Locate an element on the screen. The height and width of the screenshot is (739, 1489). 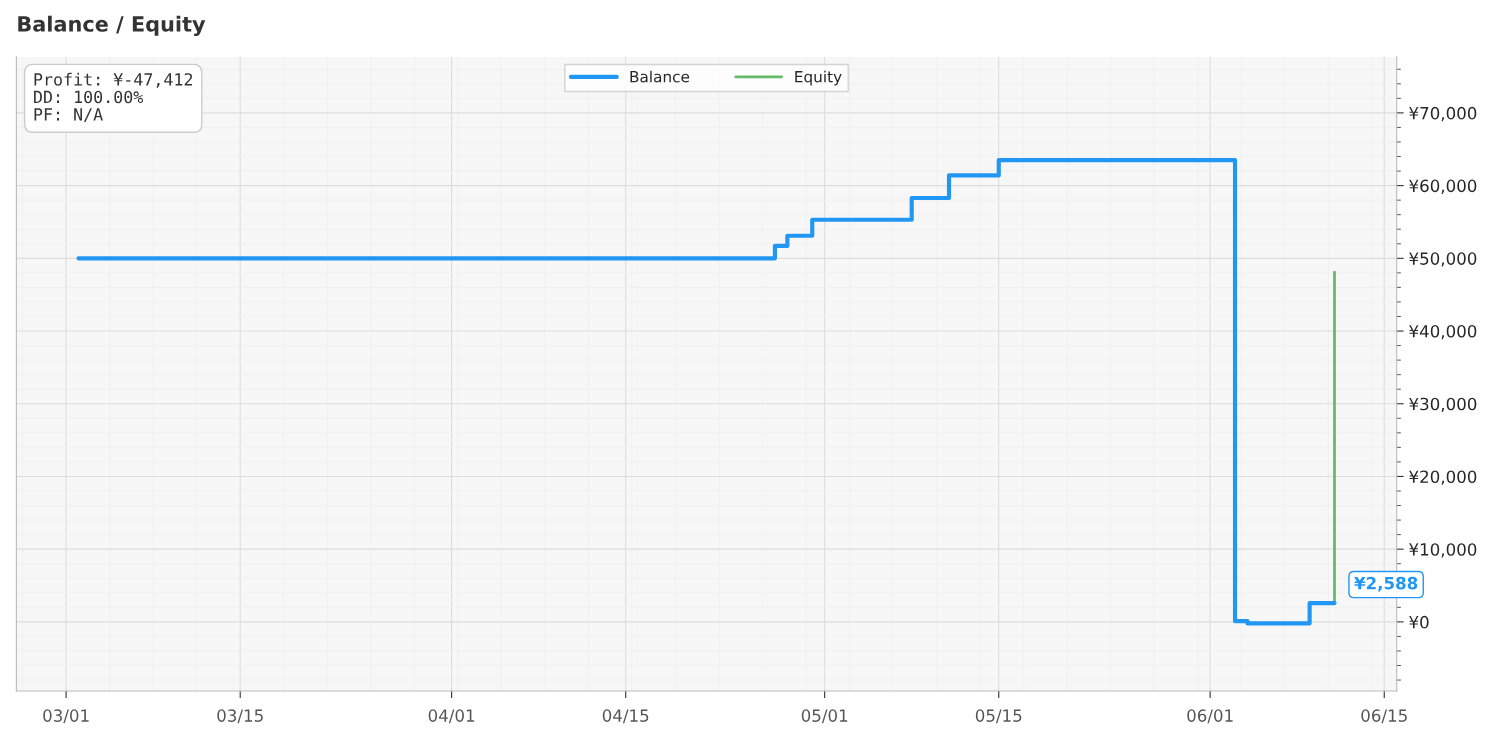
x-tick-label: 06/01 is located at coordinates (1210, 716).